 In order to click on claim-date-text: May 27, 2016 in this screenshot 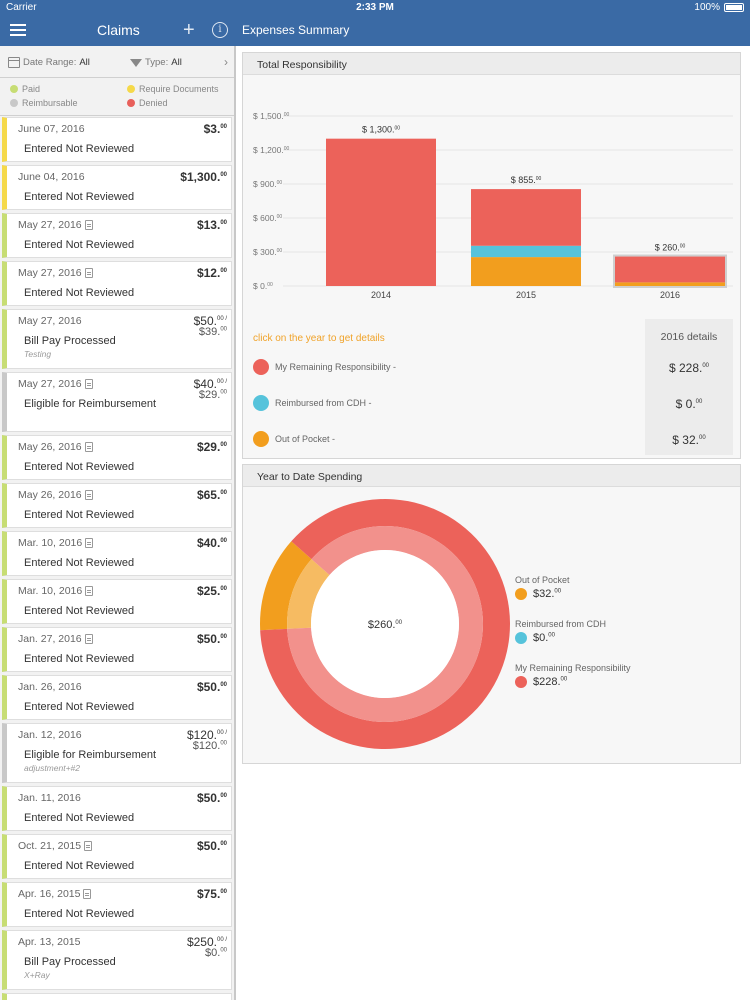, I will do `click(50, 273)`.